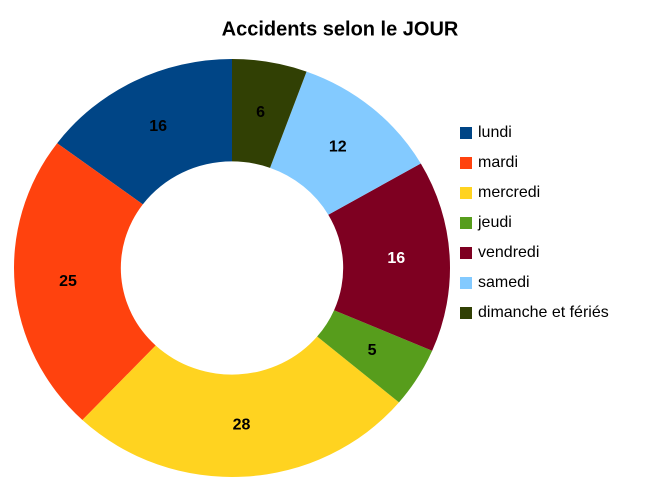  I want to click on chart-title: Accidents selon le JOUR, so click(340, 29).